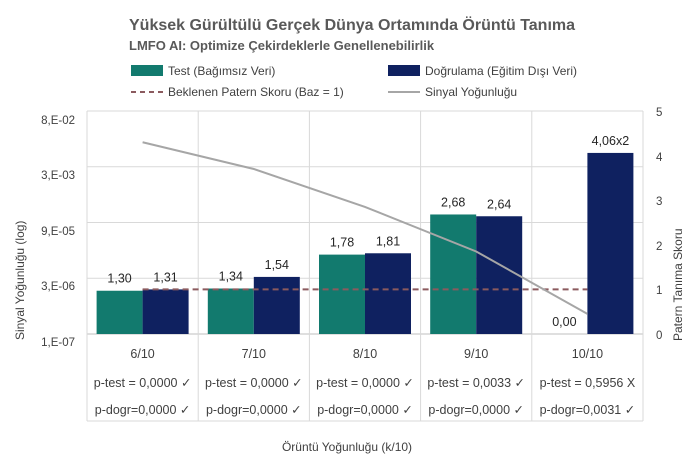 The height and width of the screenshot is (469, 696). I want to click on legend-swatch-dogrulama, so click(404, 70).